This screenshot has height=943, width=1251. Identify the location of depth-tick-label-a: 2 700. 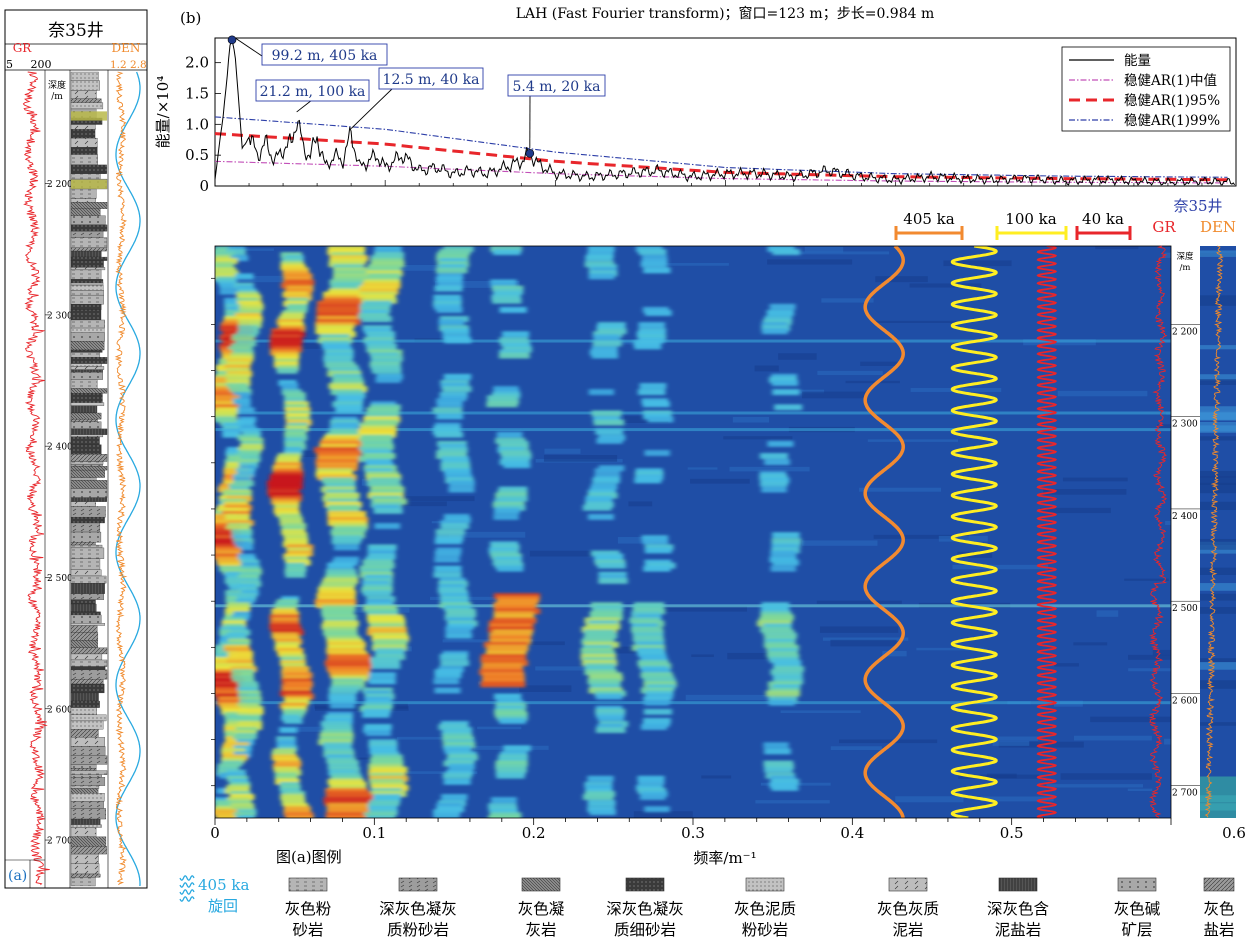
(60, 842).